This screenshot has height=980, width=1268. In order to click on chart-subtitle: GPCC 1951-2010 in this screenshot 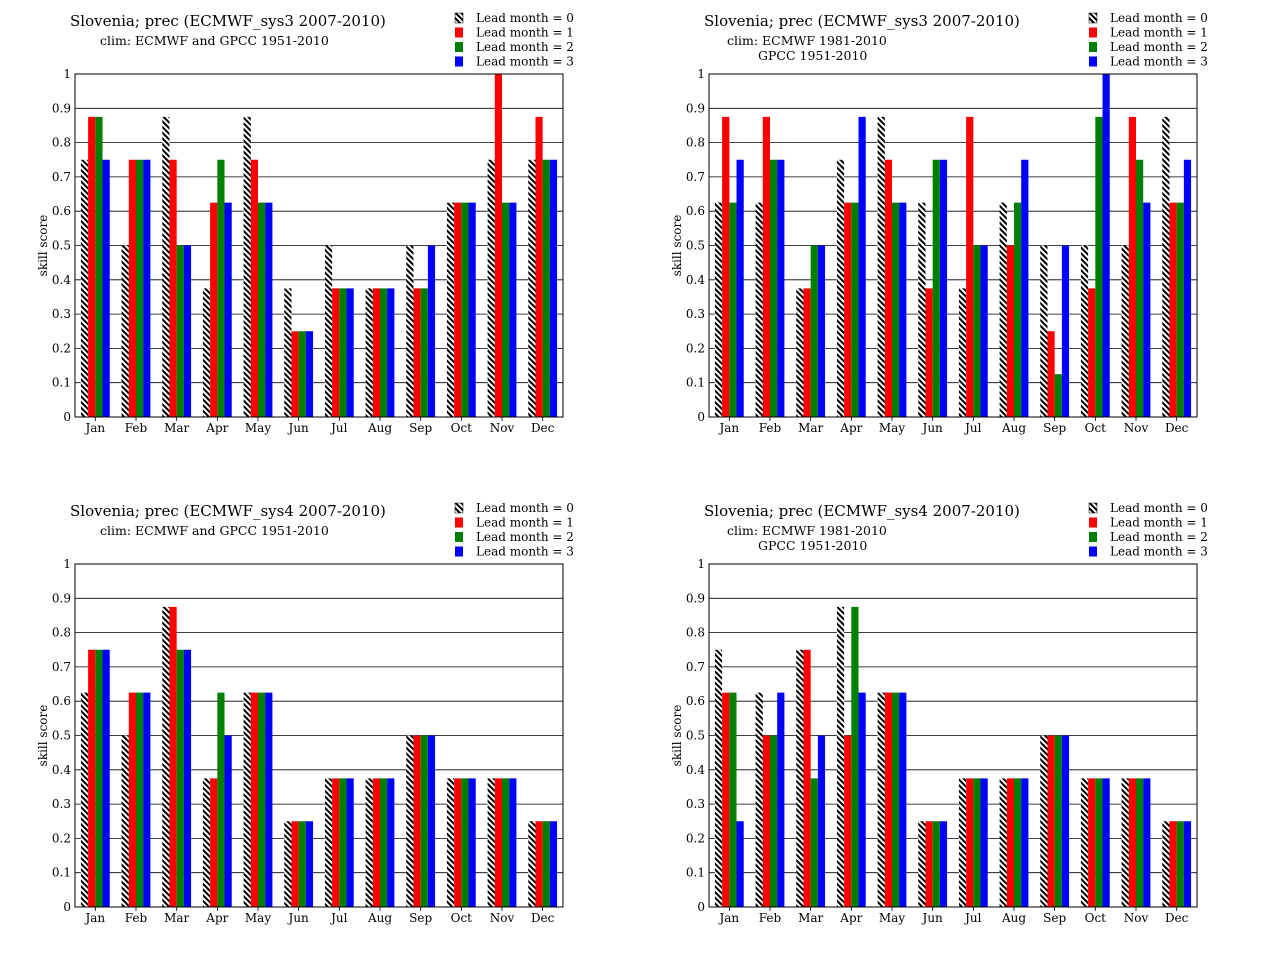, I will do `click(812, 545)`.